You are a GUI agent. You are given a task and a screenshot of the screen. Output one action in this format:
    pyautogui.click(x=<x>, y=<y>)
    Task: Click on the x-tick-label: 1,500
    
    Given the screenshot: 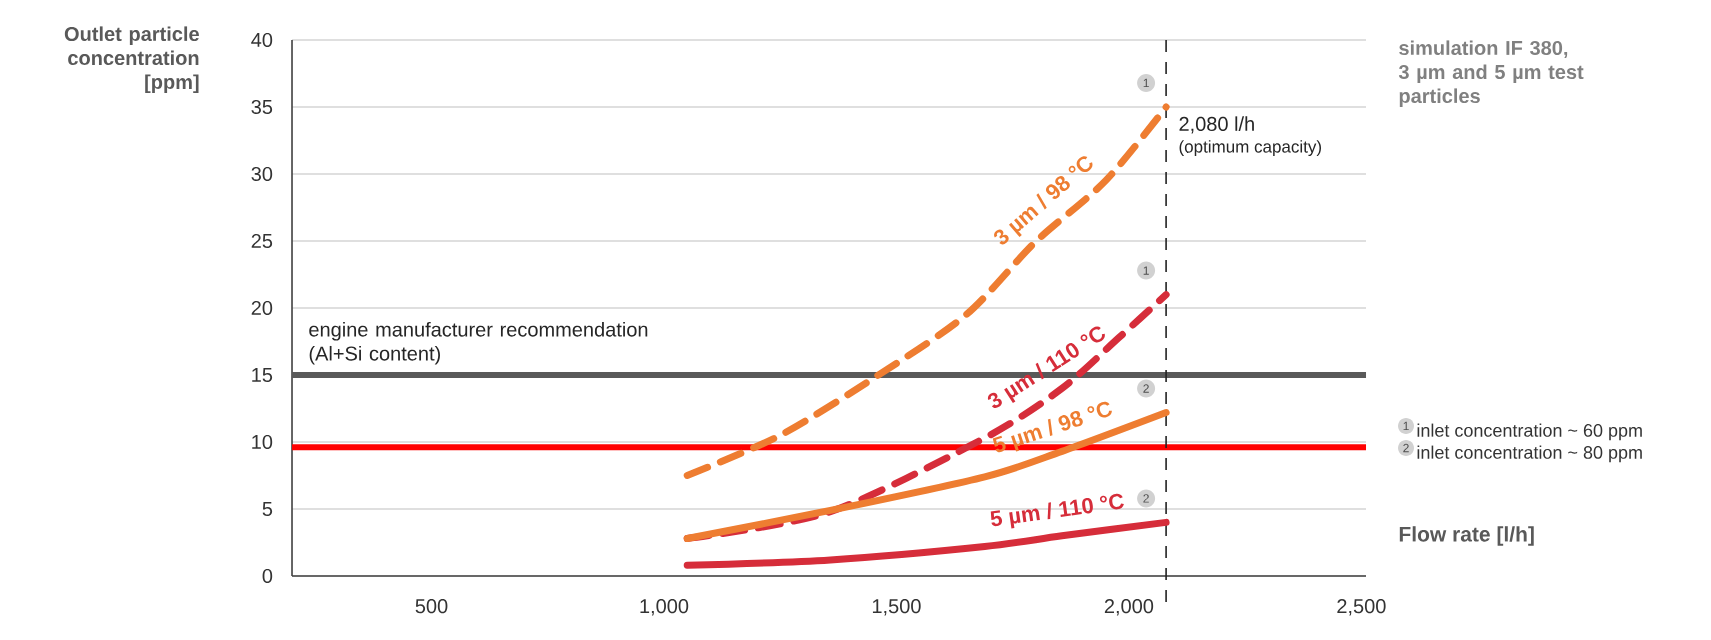 What is the action you would take?
    pyautogui.click(x=896, y=607)
    